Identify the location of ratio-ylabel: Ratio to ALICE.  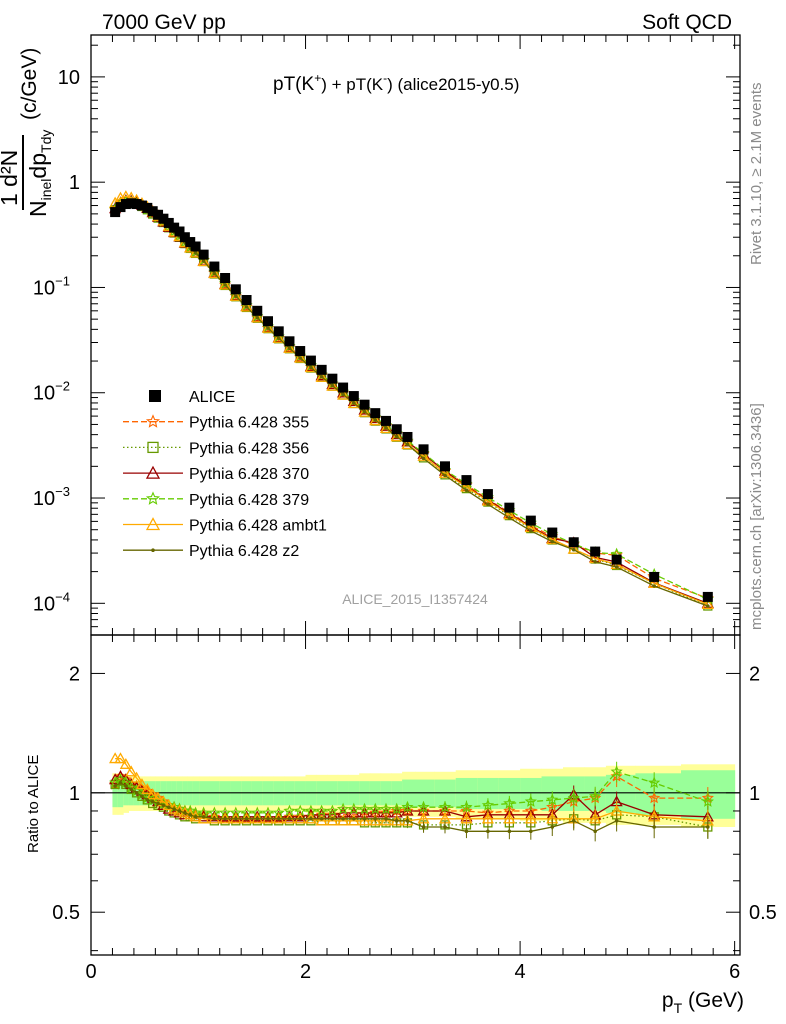
(33, 804).